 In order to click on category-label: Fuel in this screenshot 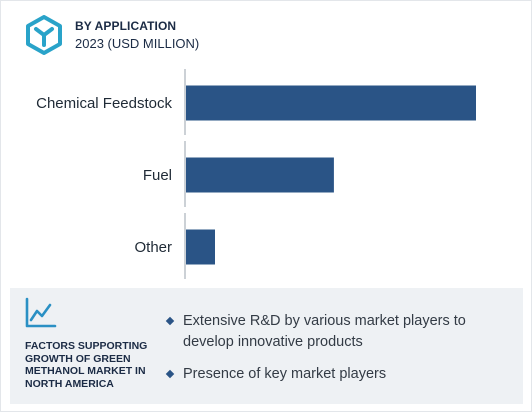, I will do `click(157, 175)`.